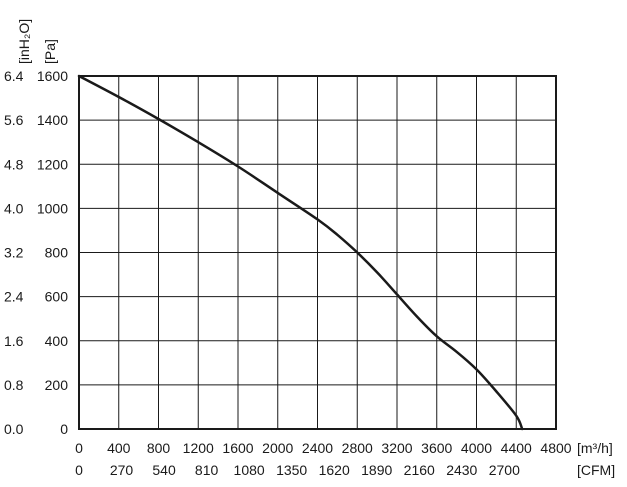  Describe the element at coordinates (14, 208) in the screenshot. I see `y-secondary-tick-label: 4.0` at that location.